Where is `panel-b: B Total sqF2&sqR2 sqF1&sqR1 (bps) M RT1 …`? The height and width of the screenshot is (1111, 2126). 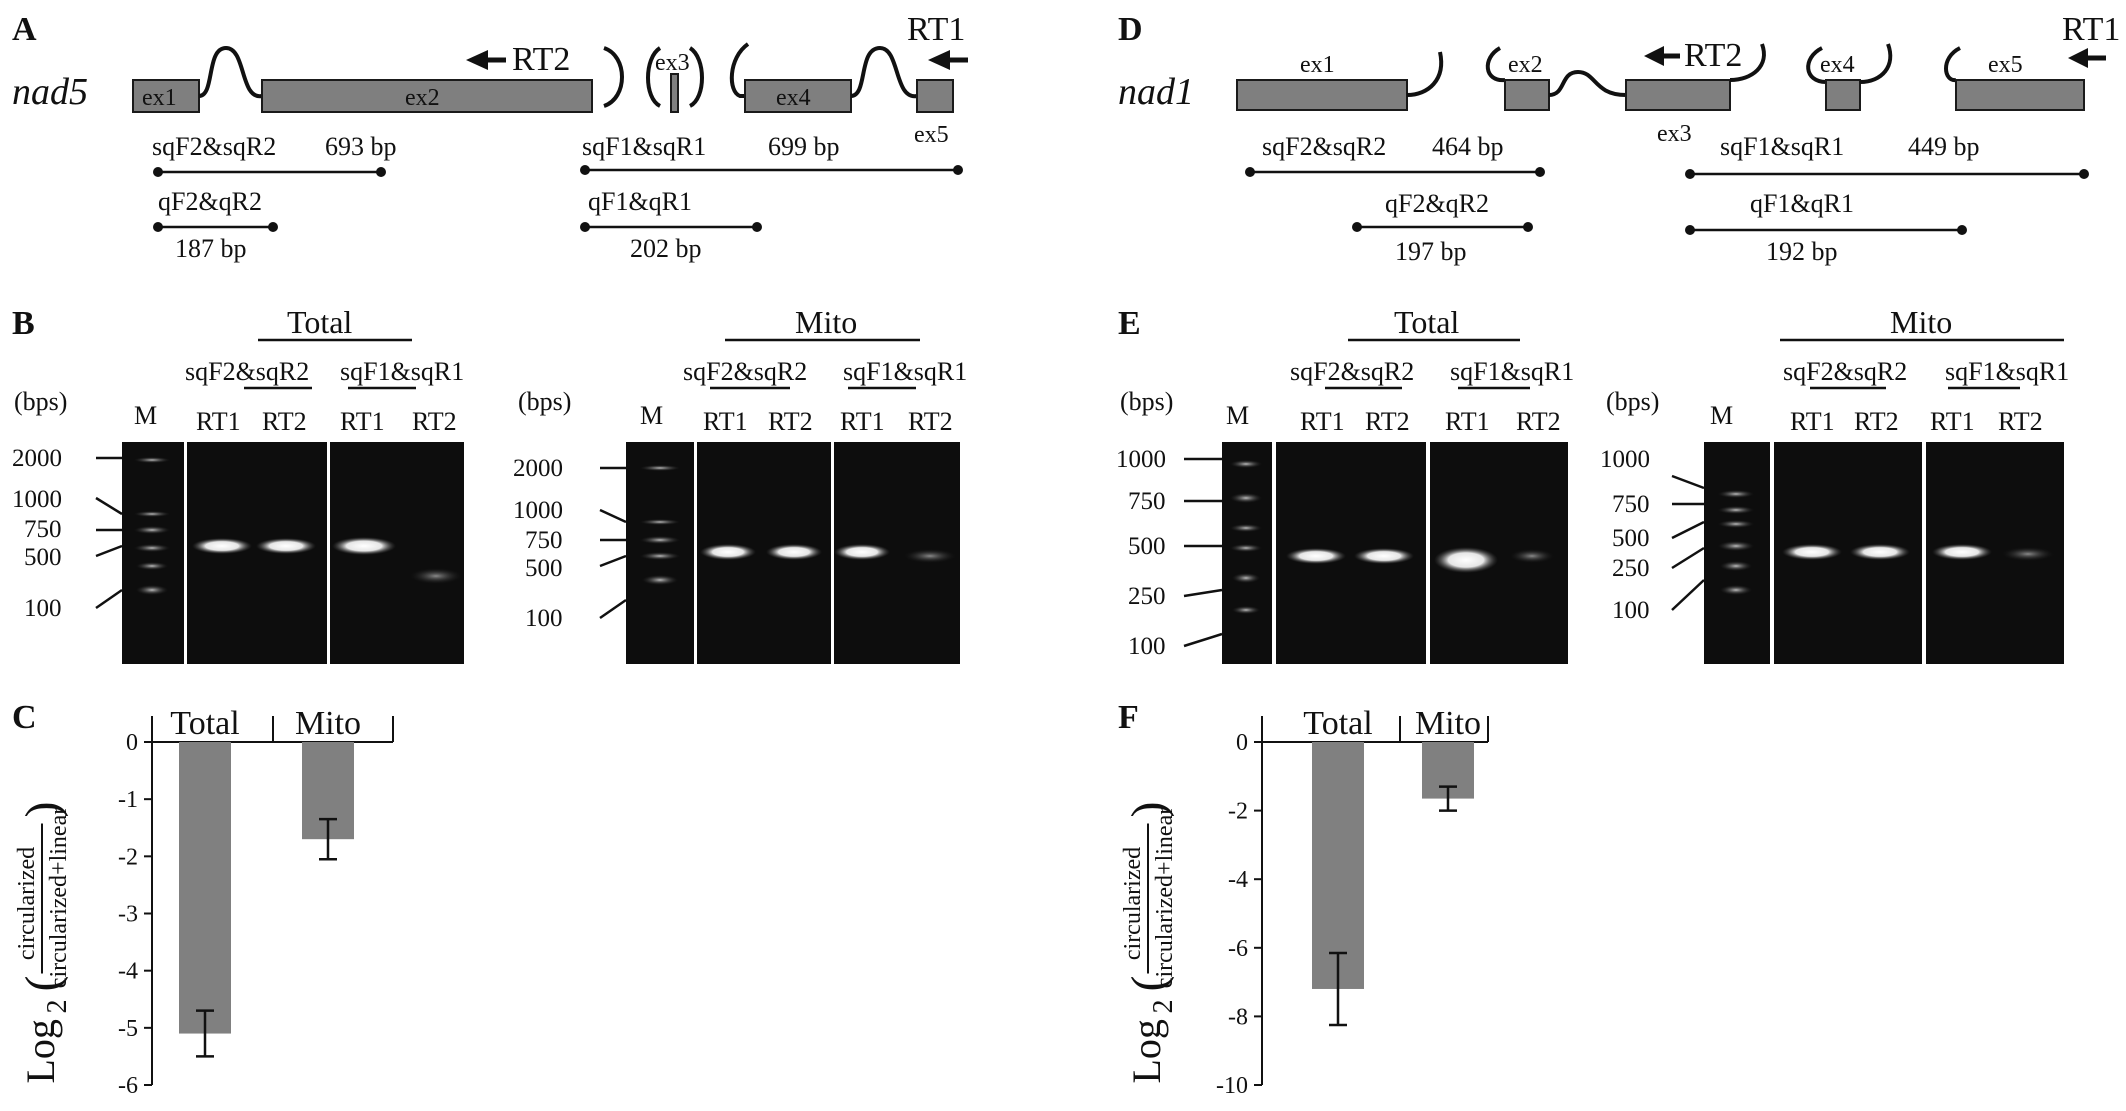 panel-b: B Total sqF2&sqR2 sqF1&sqR1 (bps) M RT1 … is located at coordinates (489, 484).